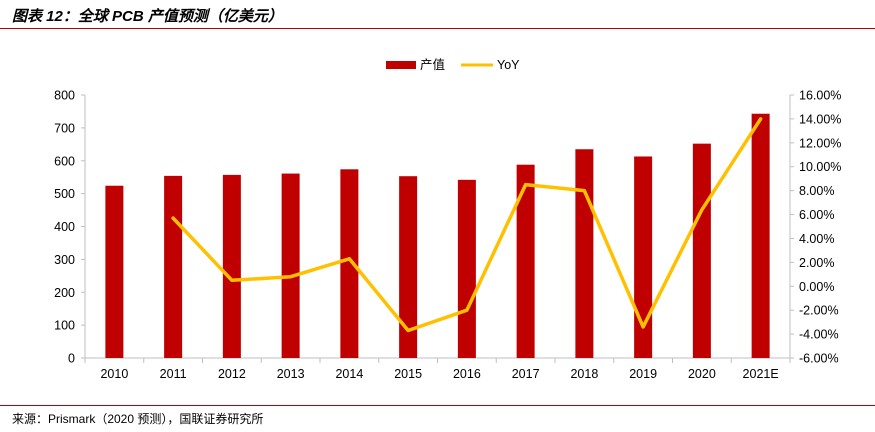  What do you see at coordinates (231, 266) in the screenshot?
I see `bar-2012` at bounding box center [231, 266].